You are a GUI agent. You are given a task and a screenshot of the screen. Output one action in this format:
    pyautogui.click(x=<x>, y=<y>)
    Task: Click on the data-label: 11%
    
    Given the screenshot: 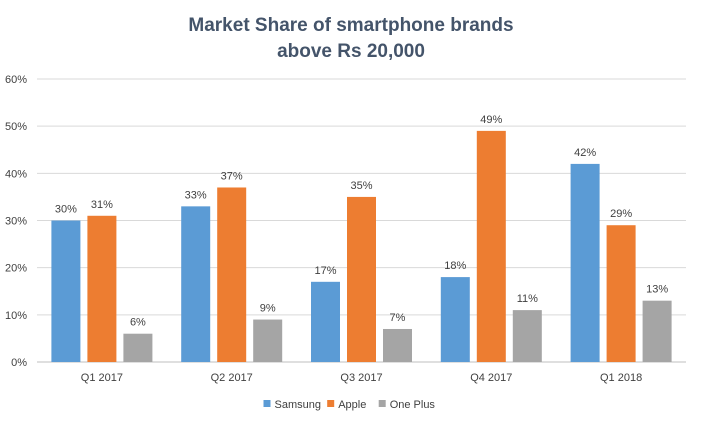 What is the action you would take?
    pyautogui.click(x=527, y=299)
    